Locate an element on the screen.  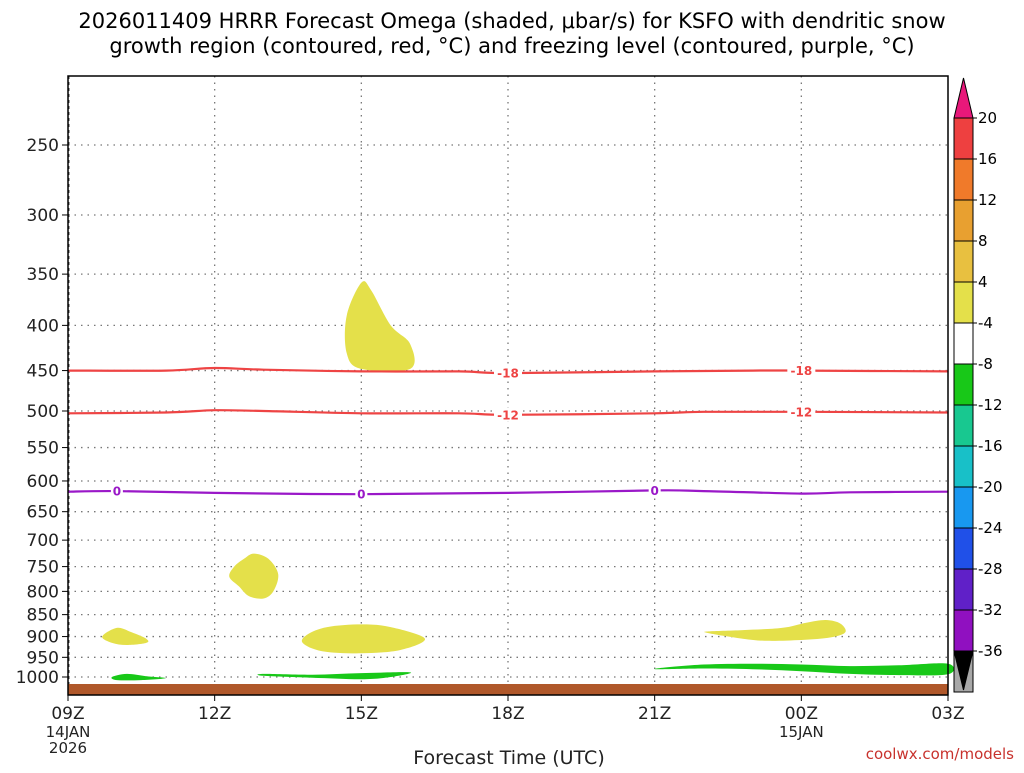
x-tick-label: 21Z is located at coordinates (654, 714).